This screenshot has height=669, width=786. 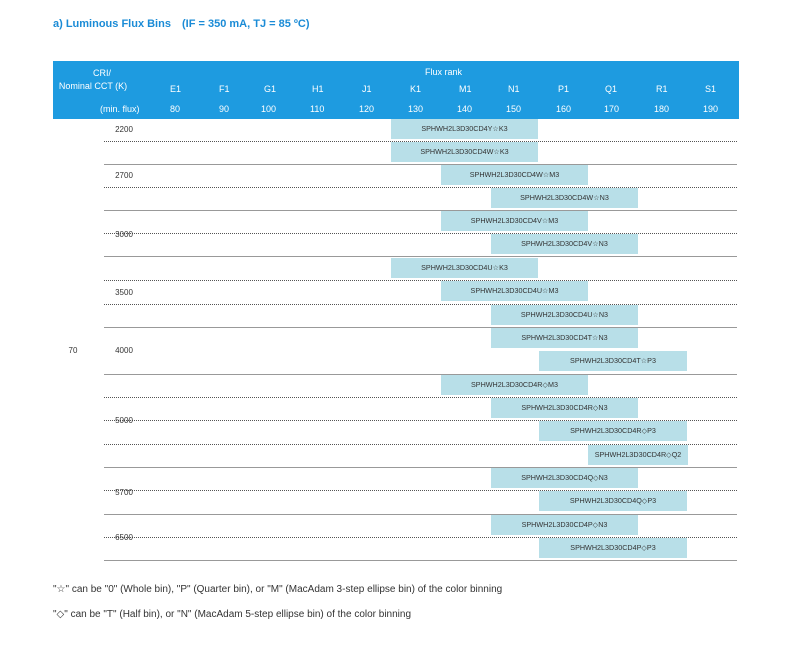 What do you see at coordinates (175, 109) in the screenshot?
I see `header-flux-e1: 80` at bounding box center [175, 109].